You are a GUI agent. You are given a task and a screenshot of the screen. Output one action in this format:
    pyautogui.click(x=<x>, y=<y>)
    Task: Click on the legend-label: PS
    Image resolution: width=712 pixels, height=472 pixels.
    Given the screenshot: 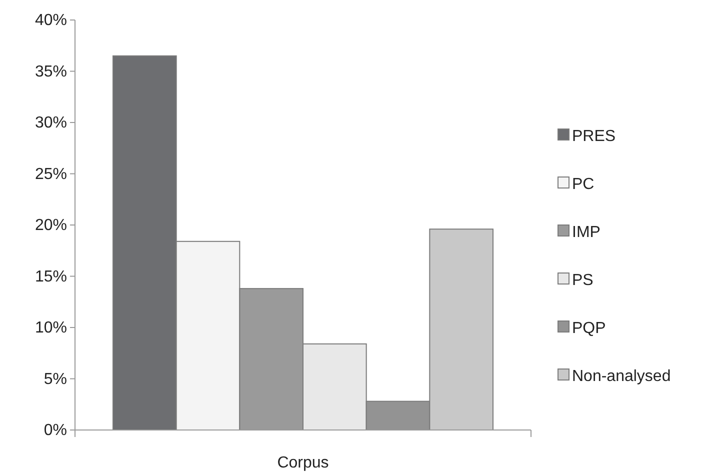 What is the action you would take?
    pyautogui.click(x=583, y=280)
    